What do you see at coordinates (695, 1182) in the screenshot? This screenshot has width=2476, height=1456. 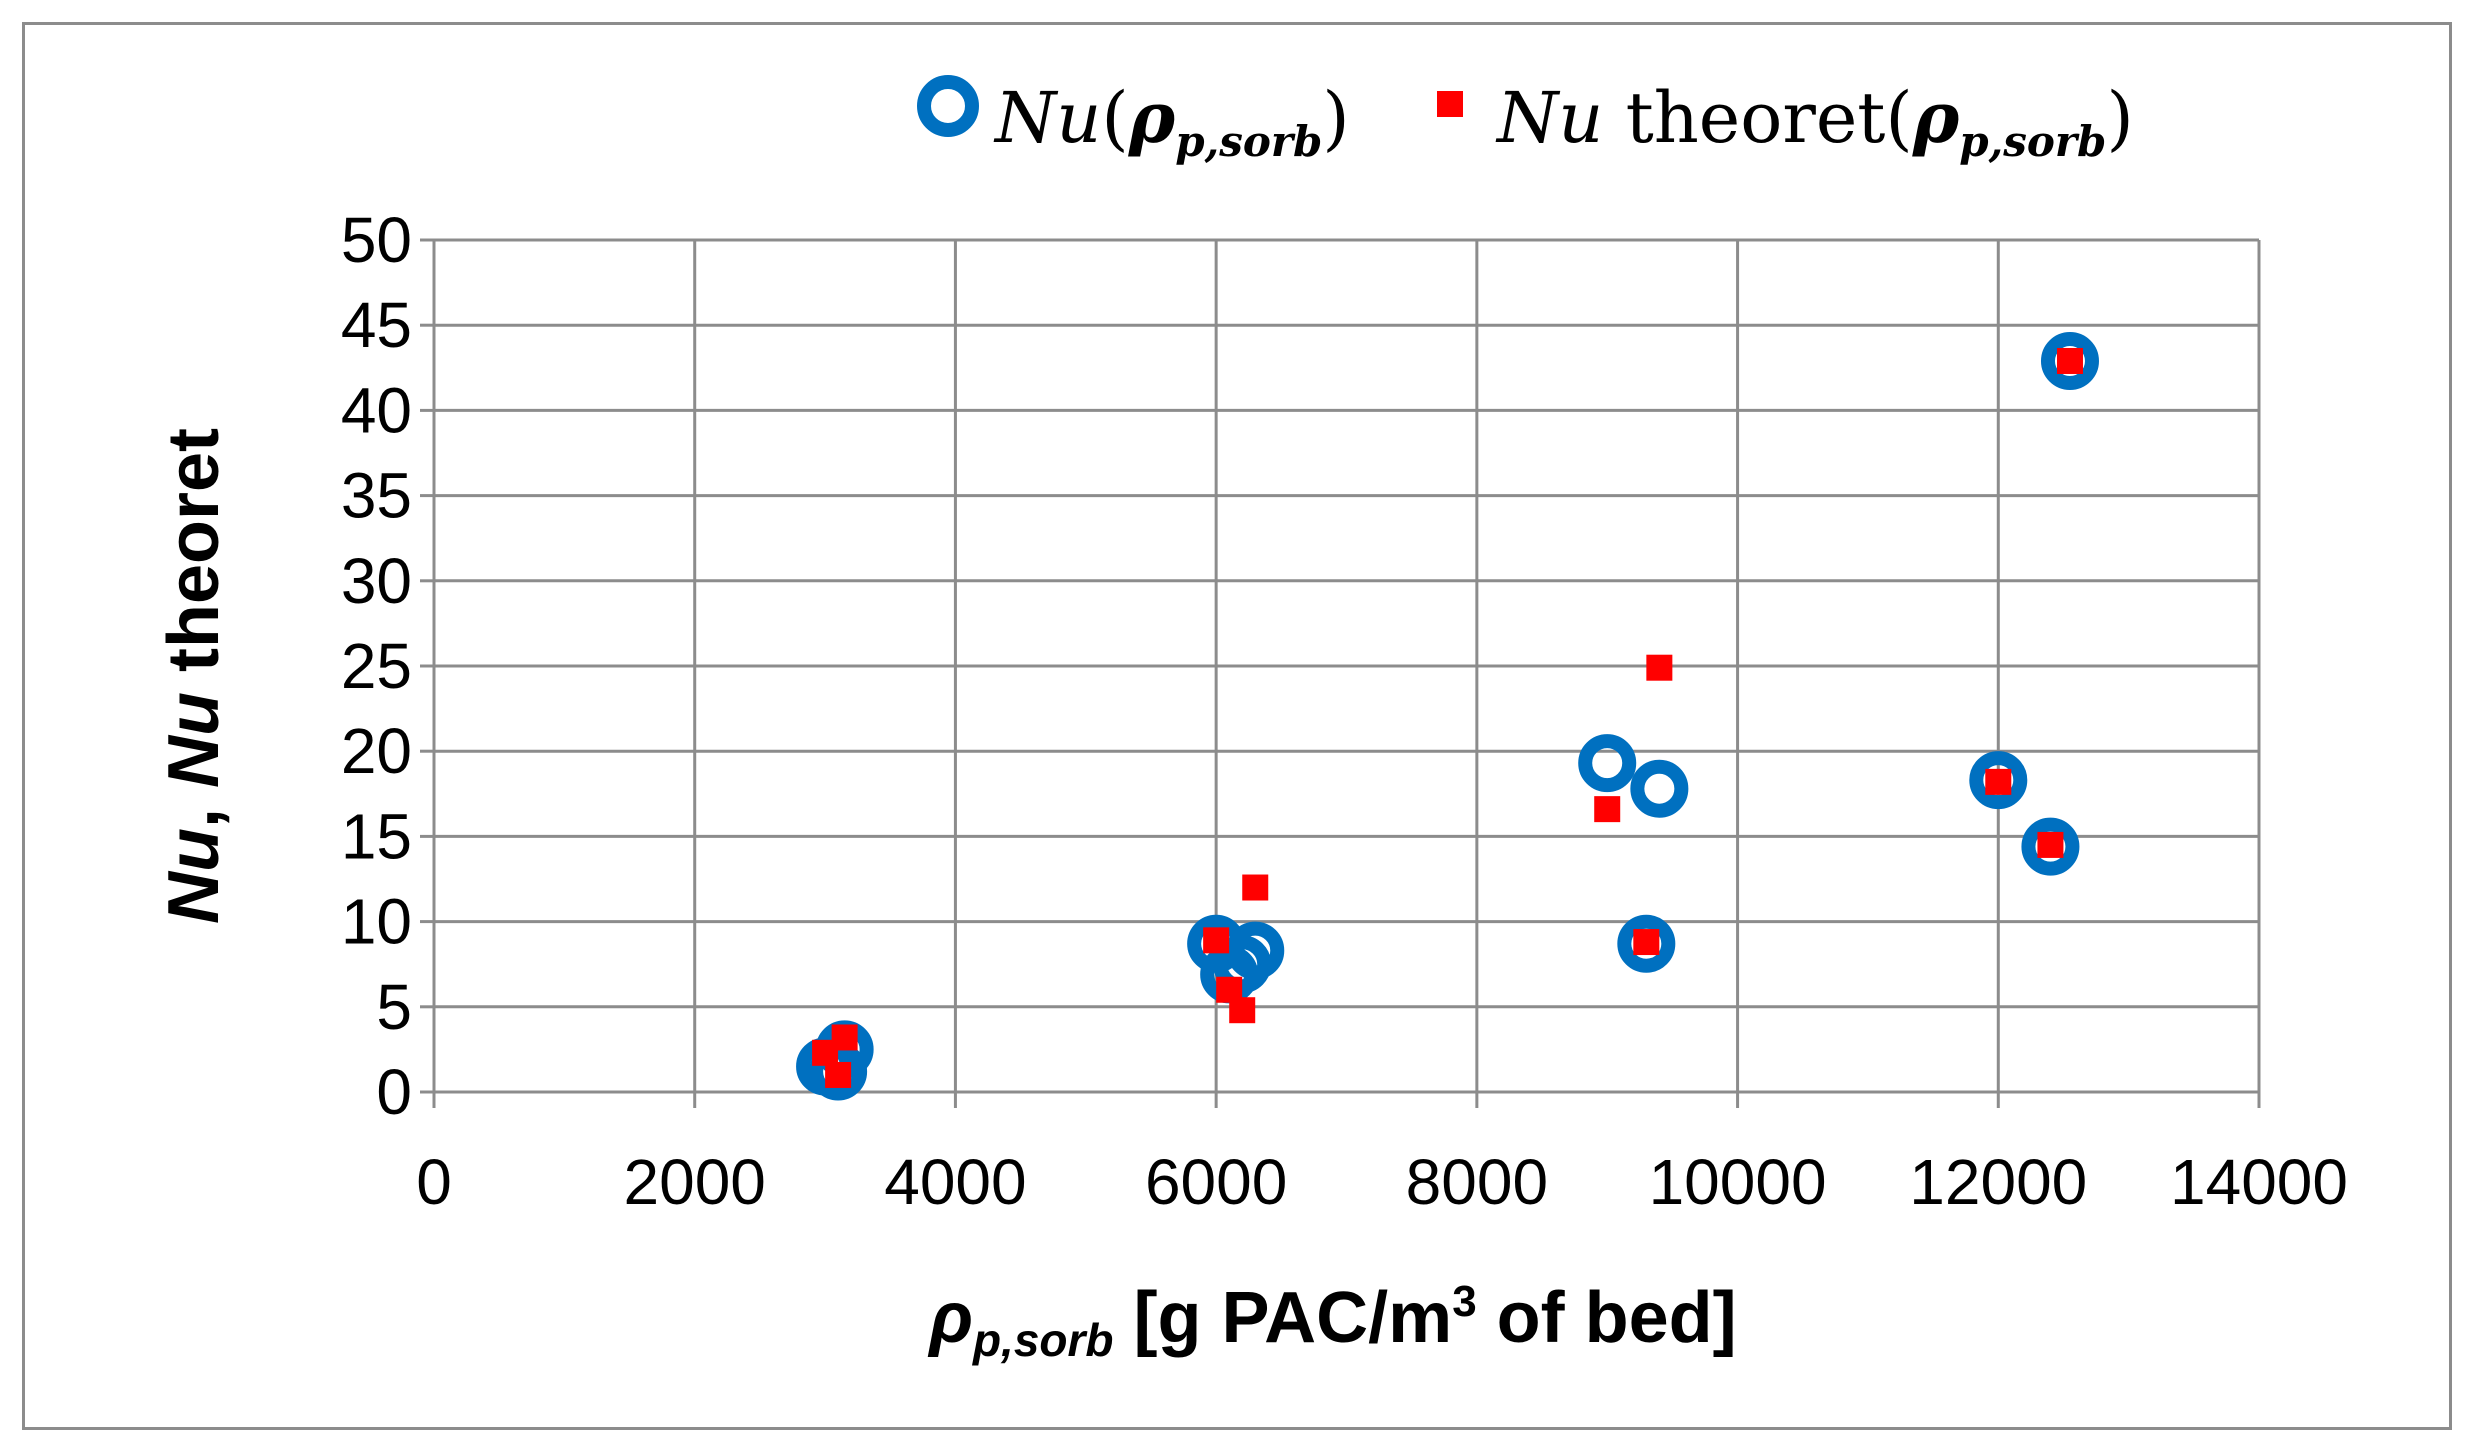 I see `x-tick-label: 2000` at bounding box center [695, 1182].